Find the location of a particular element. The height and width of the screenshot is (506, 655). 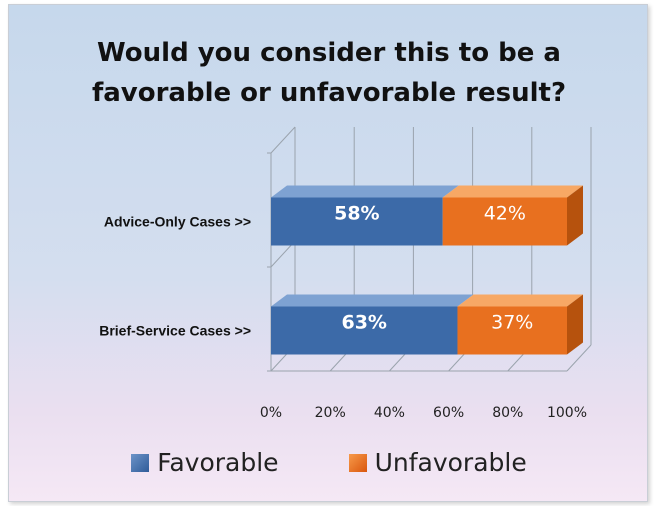

floor-line is located at coordinates (579, 358).